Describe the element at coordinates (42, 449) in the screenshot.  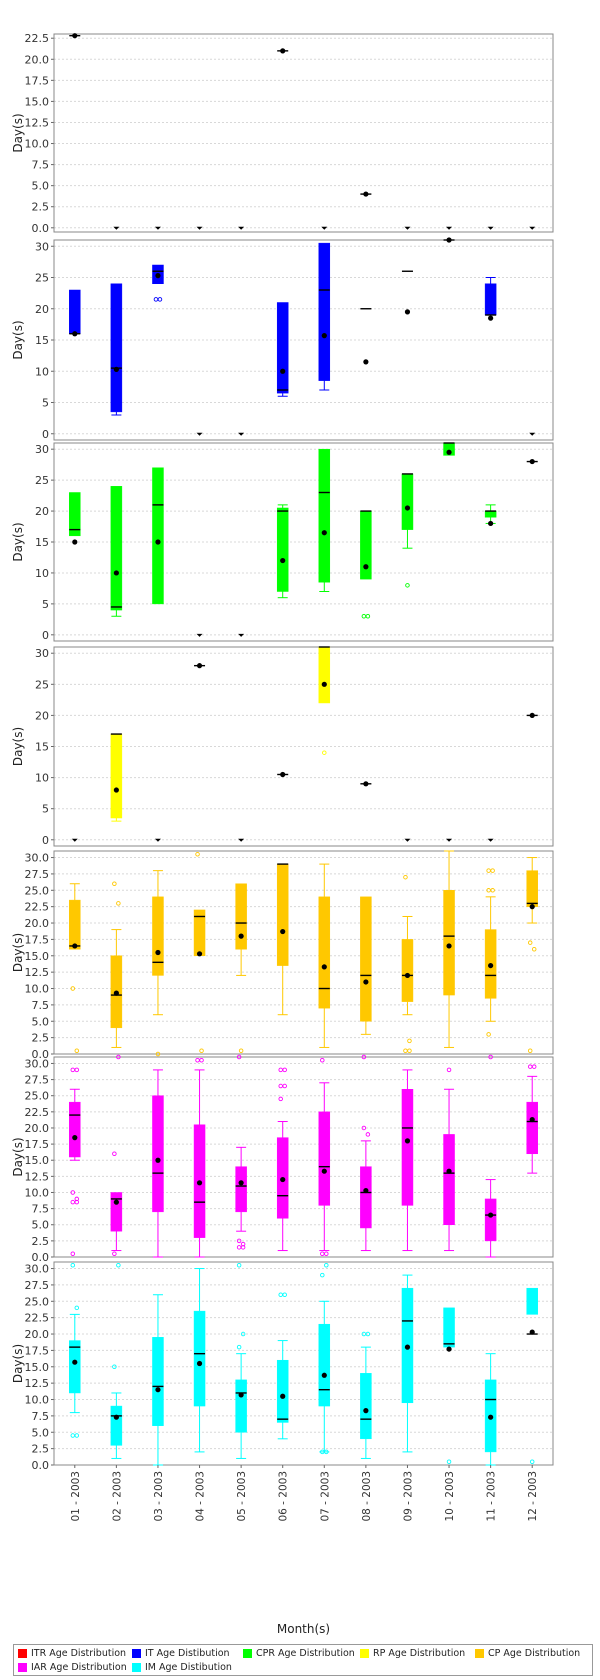
I see `y-tick-label: 30` at that location.